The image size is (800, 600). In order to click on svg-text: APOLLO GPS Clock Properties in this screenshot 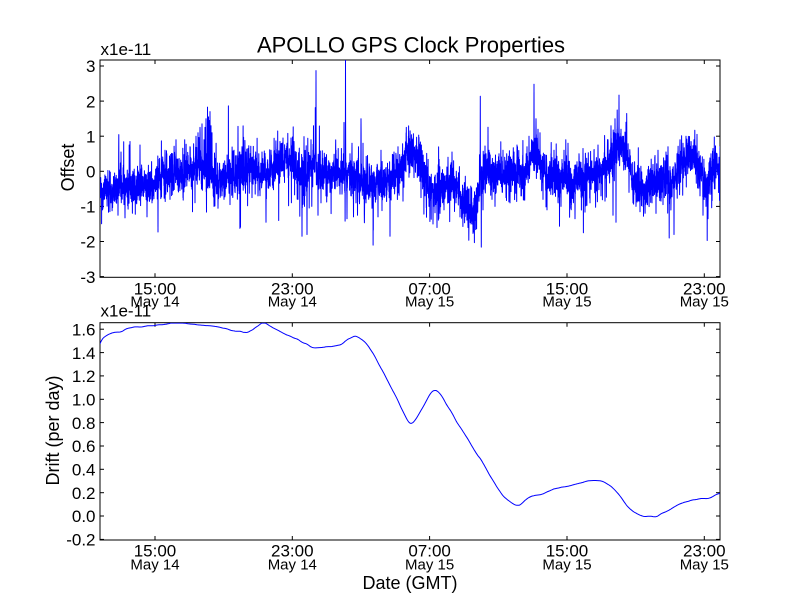, I will do `click(411, 45)`.